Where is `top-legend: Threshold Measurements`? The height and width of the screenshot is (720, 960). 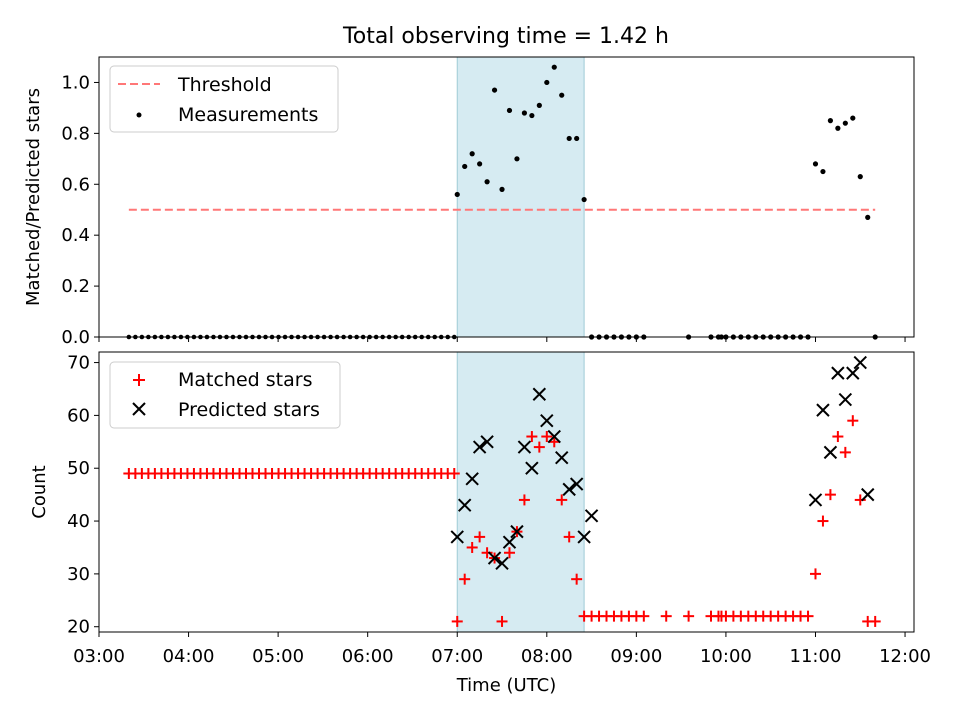
top-legend: Threshold Measurements is located at coordinates (224, 99).